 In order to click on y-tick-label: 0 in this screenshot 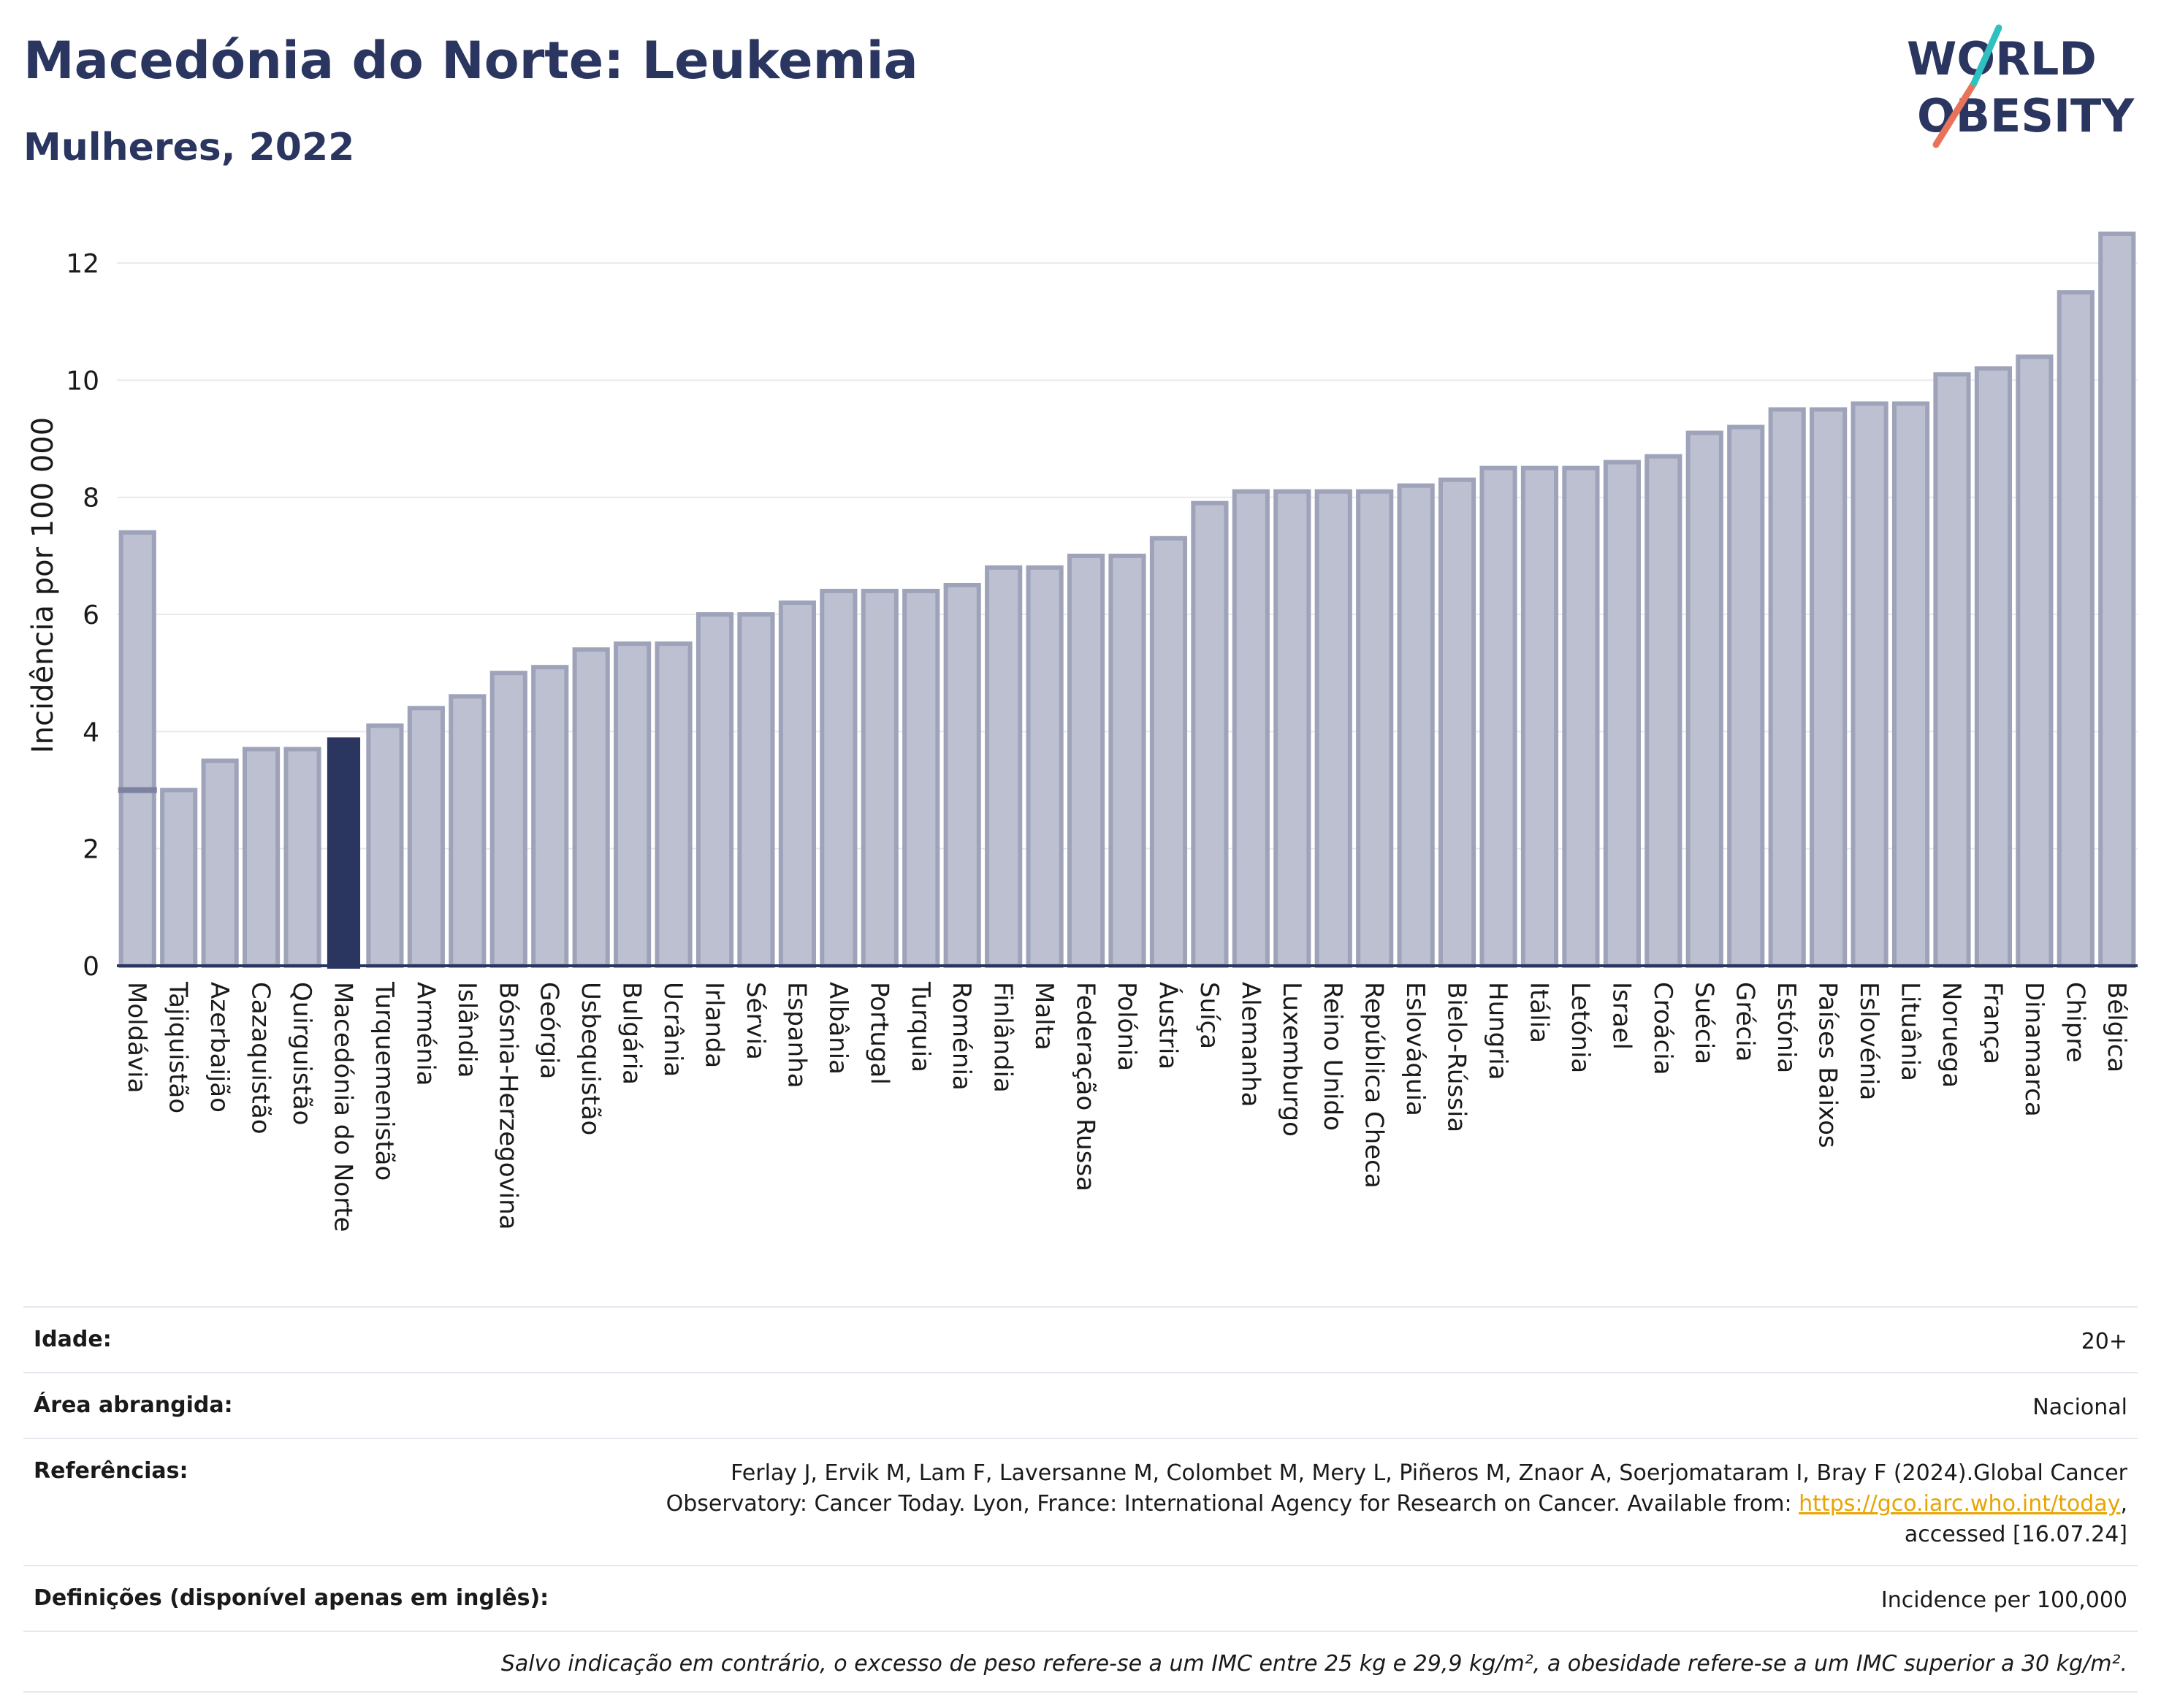, I will do `click(91, 967)`.